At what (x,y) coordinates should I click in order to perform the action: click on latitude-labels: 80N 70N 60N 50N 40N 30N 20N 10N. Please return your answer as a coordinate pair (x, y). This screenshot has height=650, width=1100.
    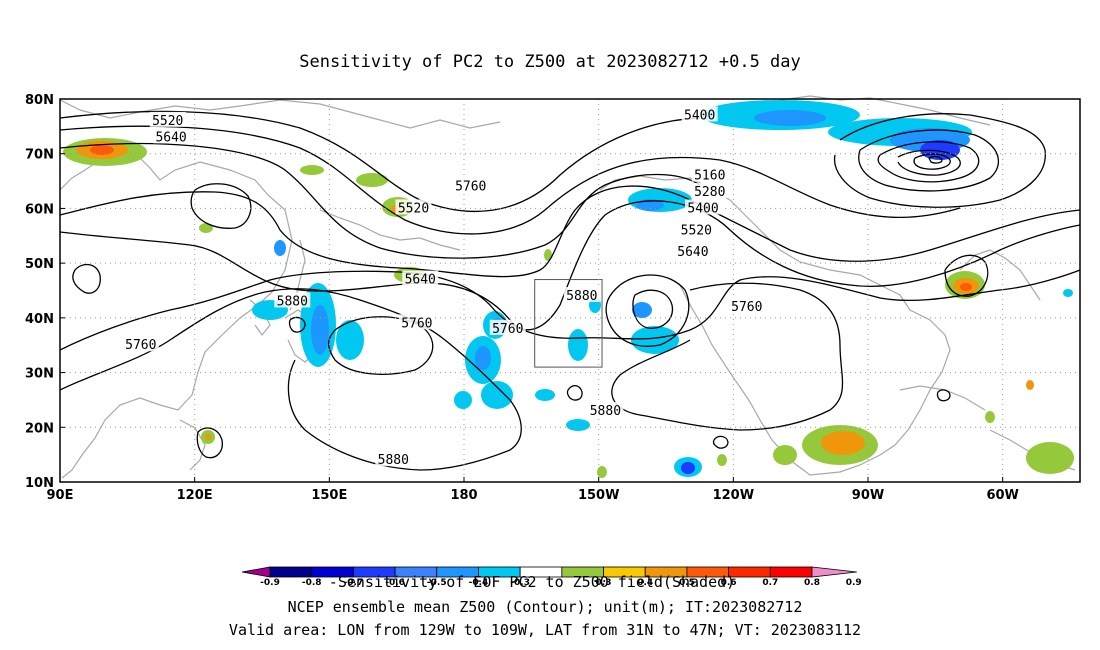
    Looking at the image, I should click on (45, 292).